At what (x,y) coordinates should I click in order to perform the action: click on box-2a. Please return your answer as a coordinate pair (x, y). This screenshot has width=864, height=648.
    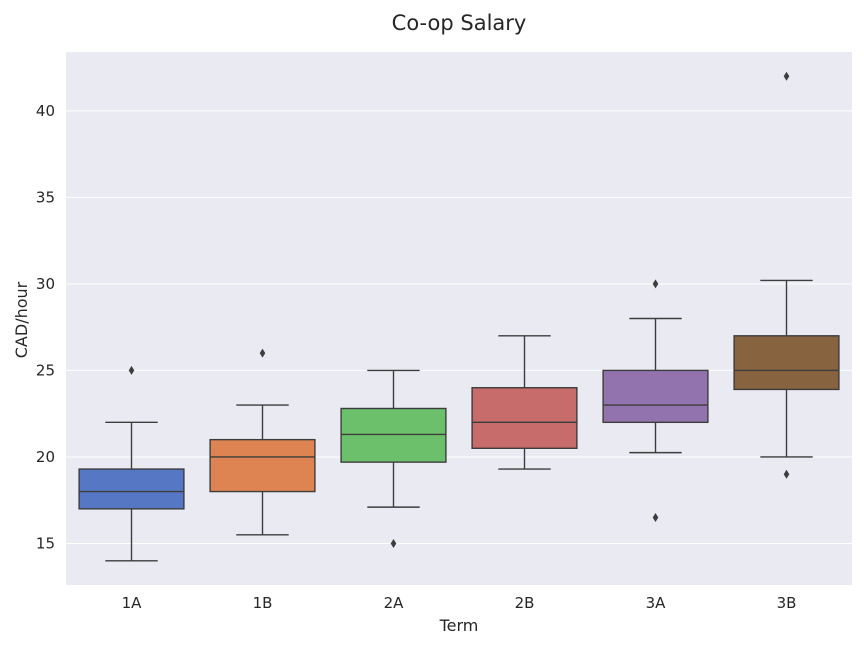
    Looking at the image, I should click on (393, 458).